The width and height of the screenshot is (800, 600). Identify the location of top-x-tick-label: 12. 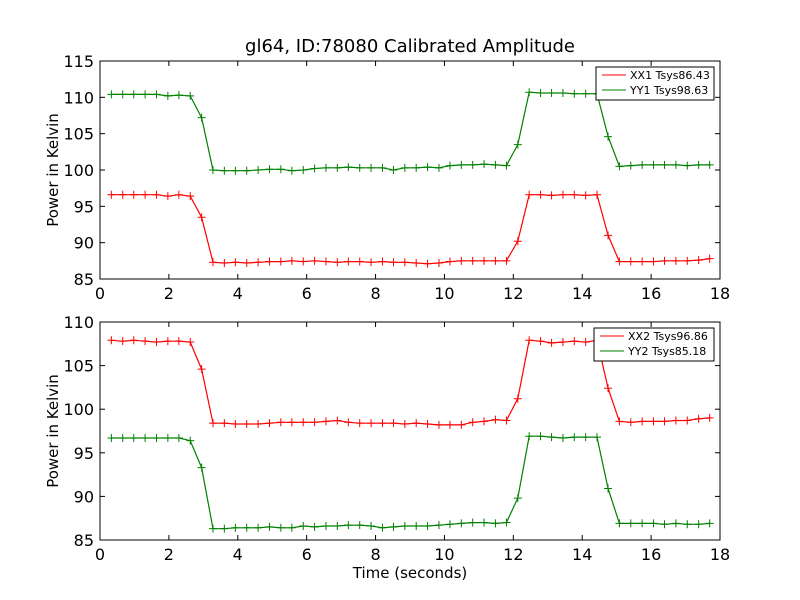
(513, 293).